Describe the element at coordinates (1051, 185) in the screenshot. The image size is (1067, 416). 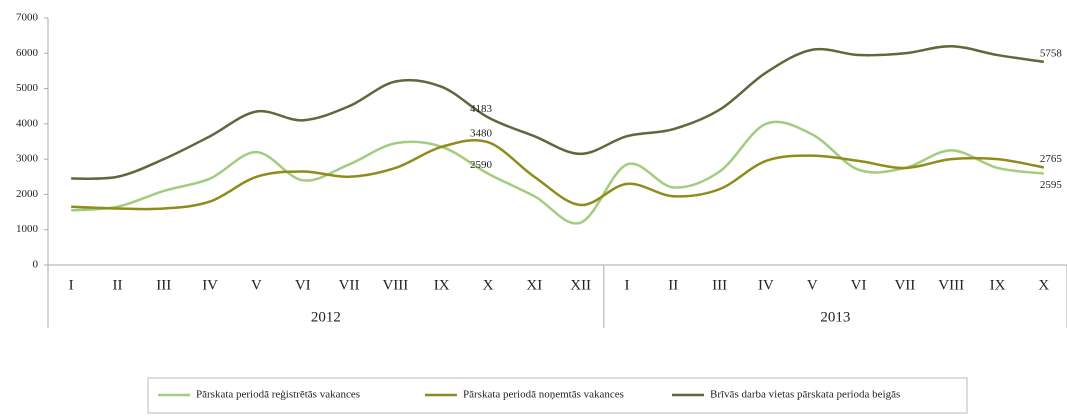
I see `data-label: 2595` at that location.